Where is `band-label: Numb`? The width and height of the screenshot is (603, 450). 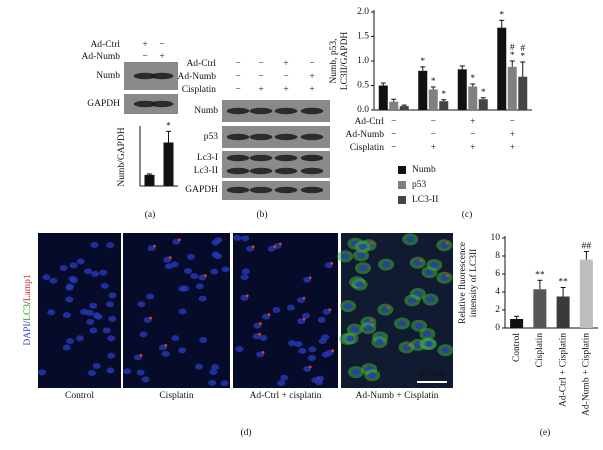
band-label: Numb is located at coordinates (108, 76).